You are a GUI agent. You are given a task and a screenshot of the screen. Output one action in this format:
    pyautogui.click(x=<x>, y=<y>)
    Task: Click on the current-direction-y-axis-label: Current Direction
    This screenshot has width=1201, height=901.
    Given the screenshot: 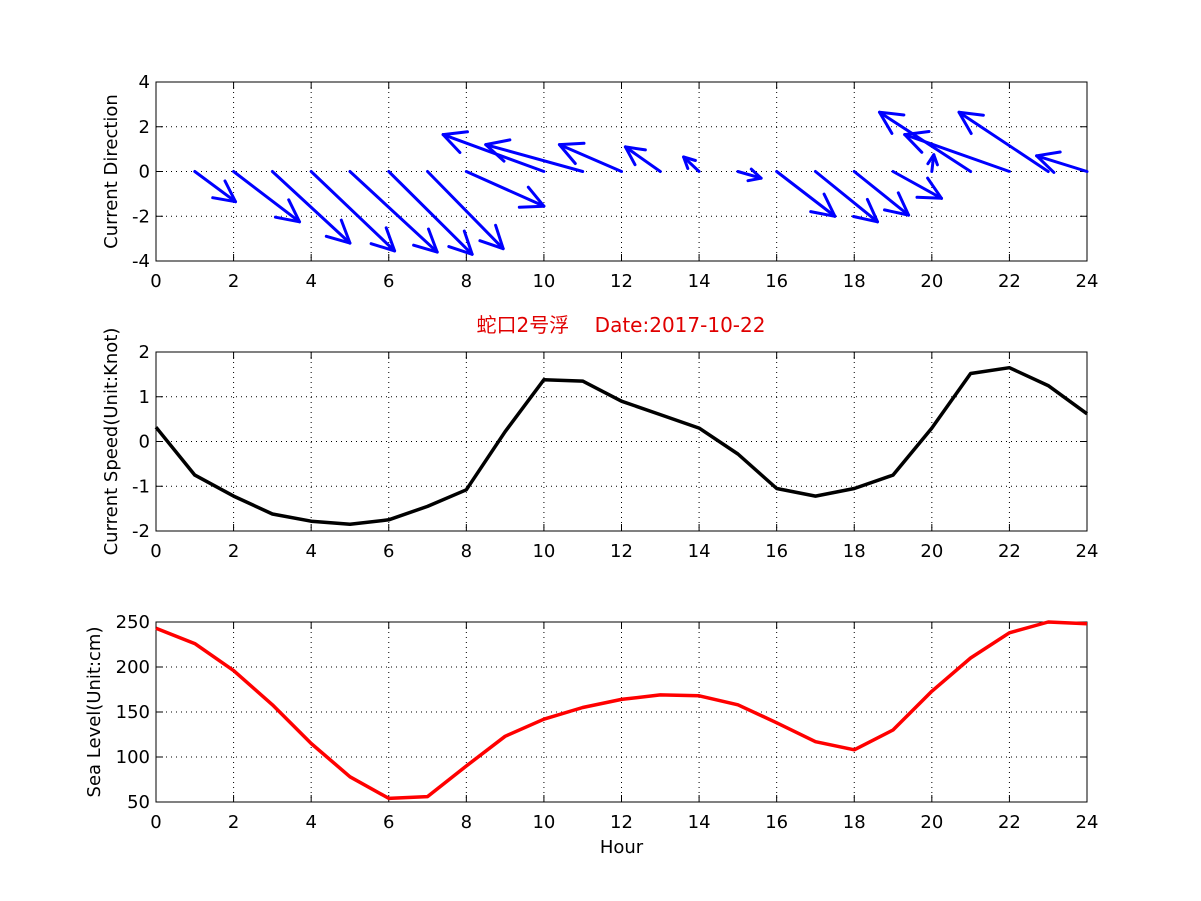 What is the action you would take?
    pyautogui.click(x=111, y=171)
    